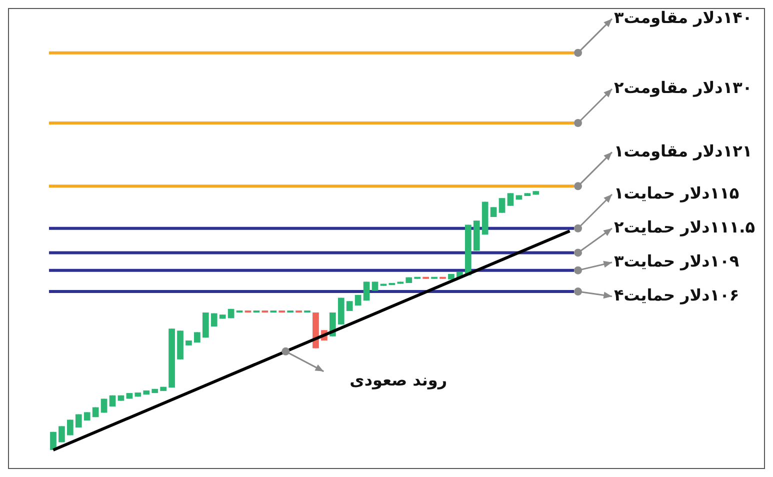 The image size is (773, 477). Describe the element at coordinates (683, 17) in the screenshot. I see `ref-line-label: ۱۴۰دلار مقاومت۳` at that location.